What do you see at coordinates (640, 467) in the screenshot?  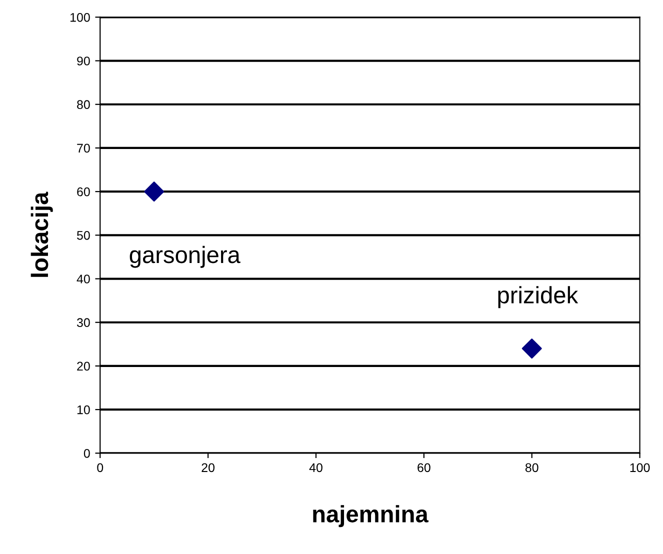 I see `x-tick-label: 100` at bounding box center [640, 467].